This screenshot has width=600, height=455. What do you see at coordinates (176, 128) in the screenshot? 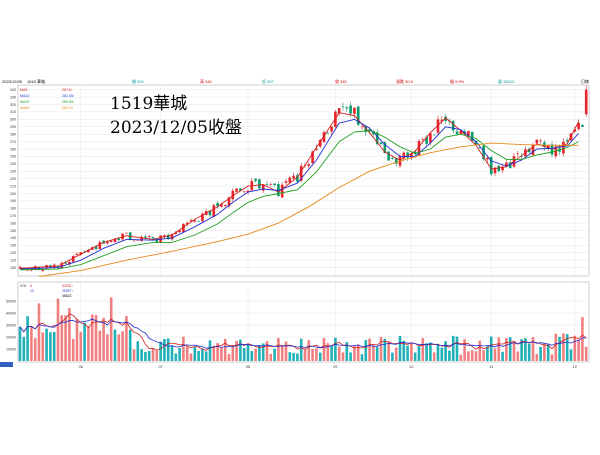
I see `overlay-date: 2023/12/05收盤` at bounding box center [176, 128].